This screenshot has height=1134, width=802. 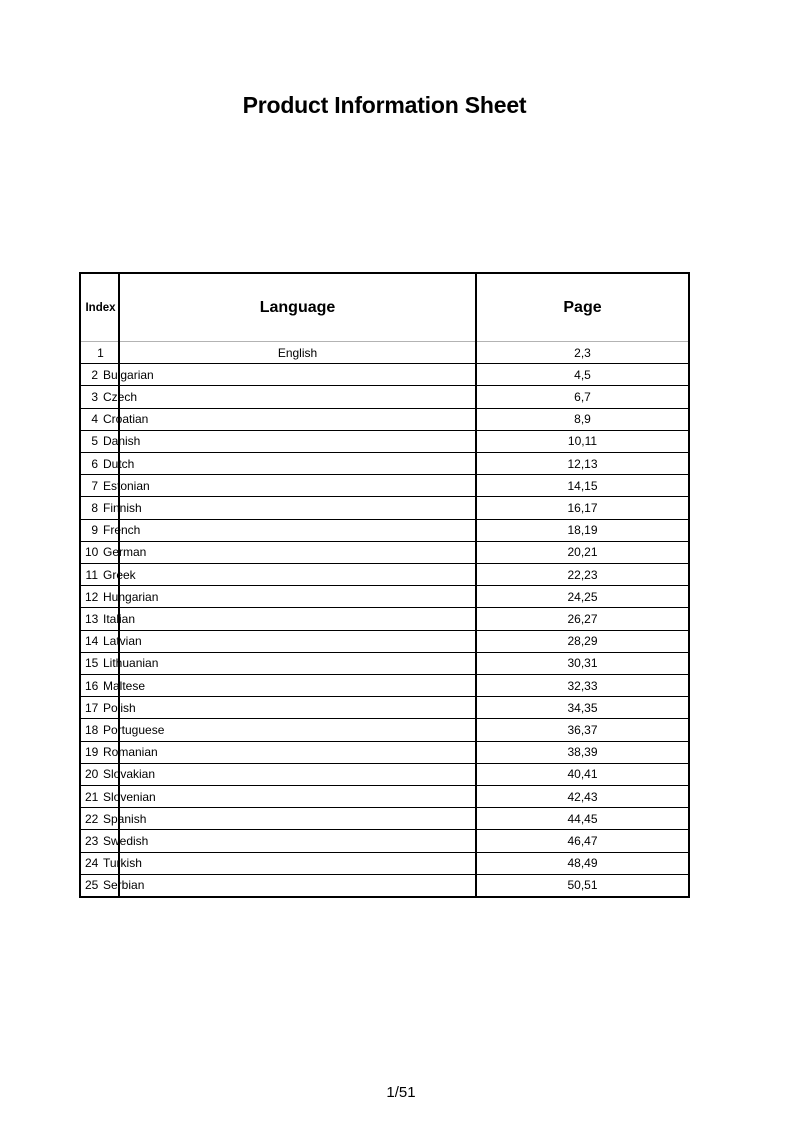 What do you see at coordinates (92, 885) in the screenshot?
I see `row-index: 25` at bounding box center [92, 885].